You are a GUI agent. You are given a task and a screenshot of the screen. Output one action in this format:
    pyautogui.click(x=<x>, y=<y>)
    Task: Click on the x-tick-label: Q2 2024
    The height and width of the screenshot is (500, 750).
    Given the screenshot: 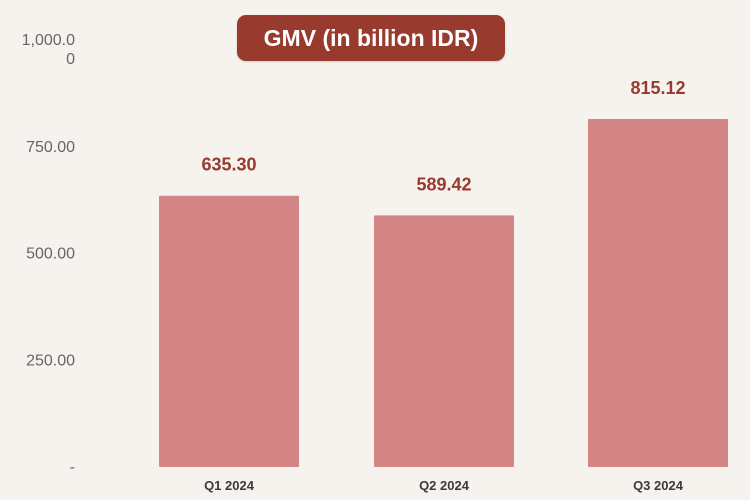 What is the action you would take?
    pyautogui.click(x=444, y=485)
    